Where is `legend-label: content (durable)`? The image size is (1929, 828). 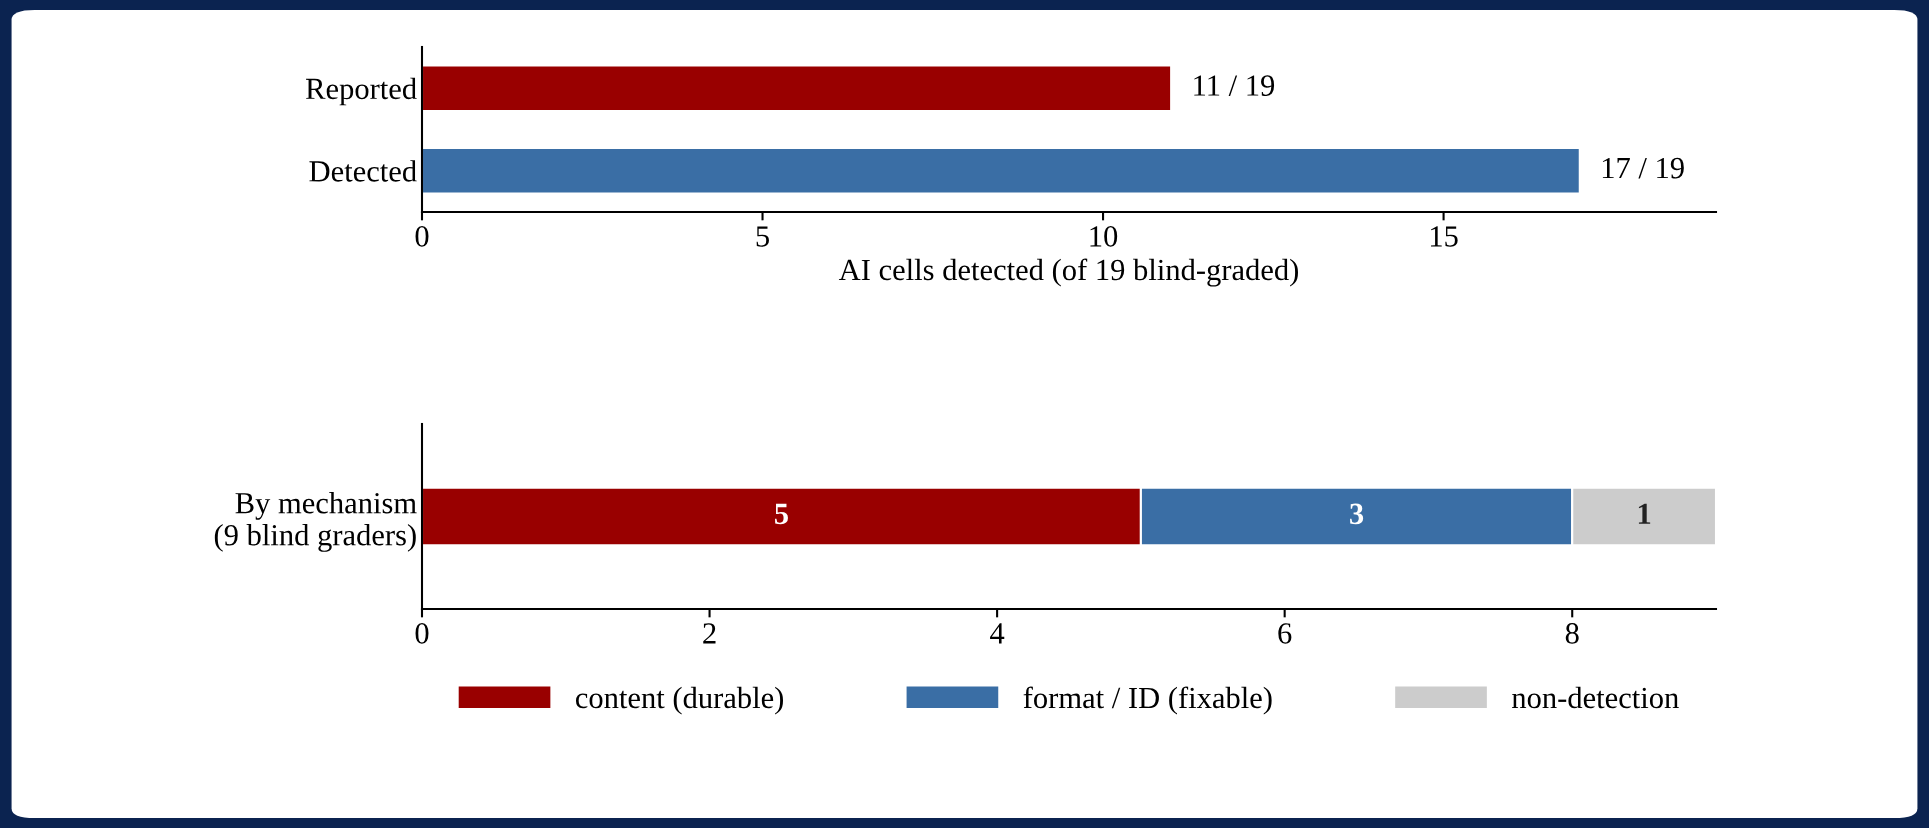 legend-label: content (durable) is located at coordinates (679, 700).